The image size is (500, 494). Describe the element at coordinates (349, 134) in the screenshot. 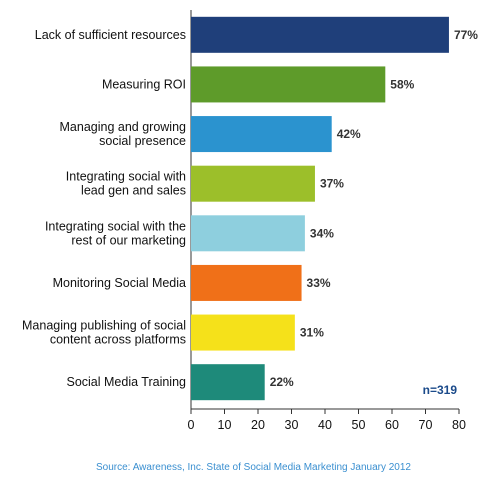

I see `bar-value-label: 42%` at that location.